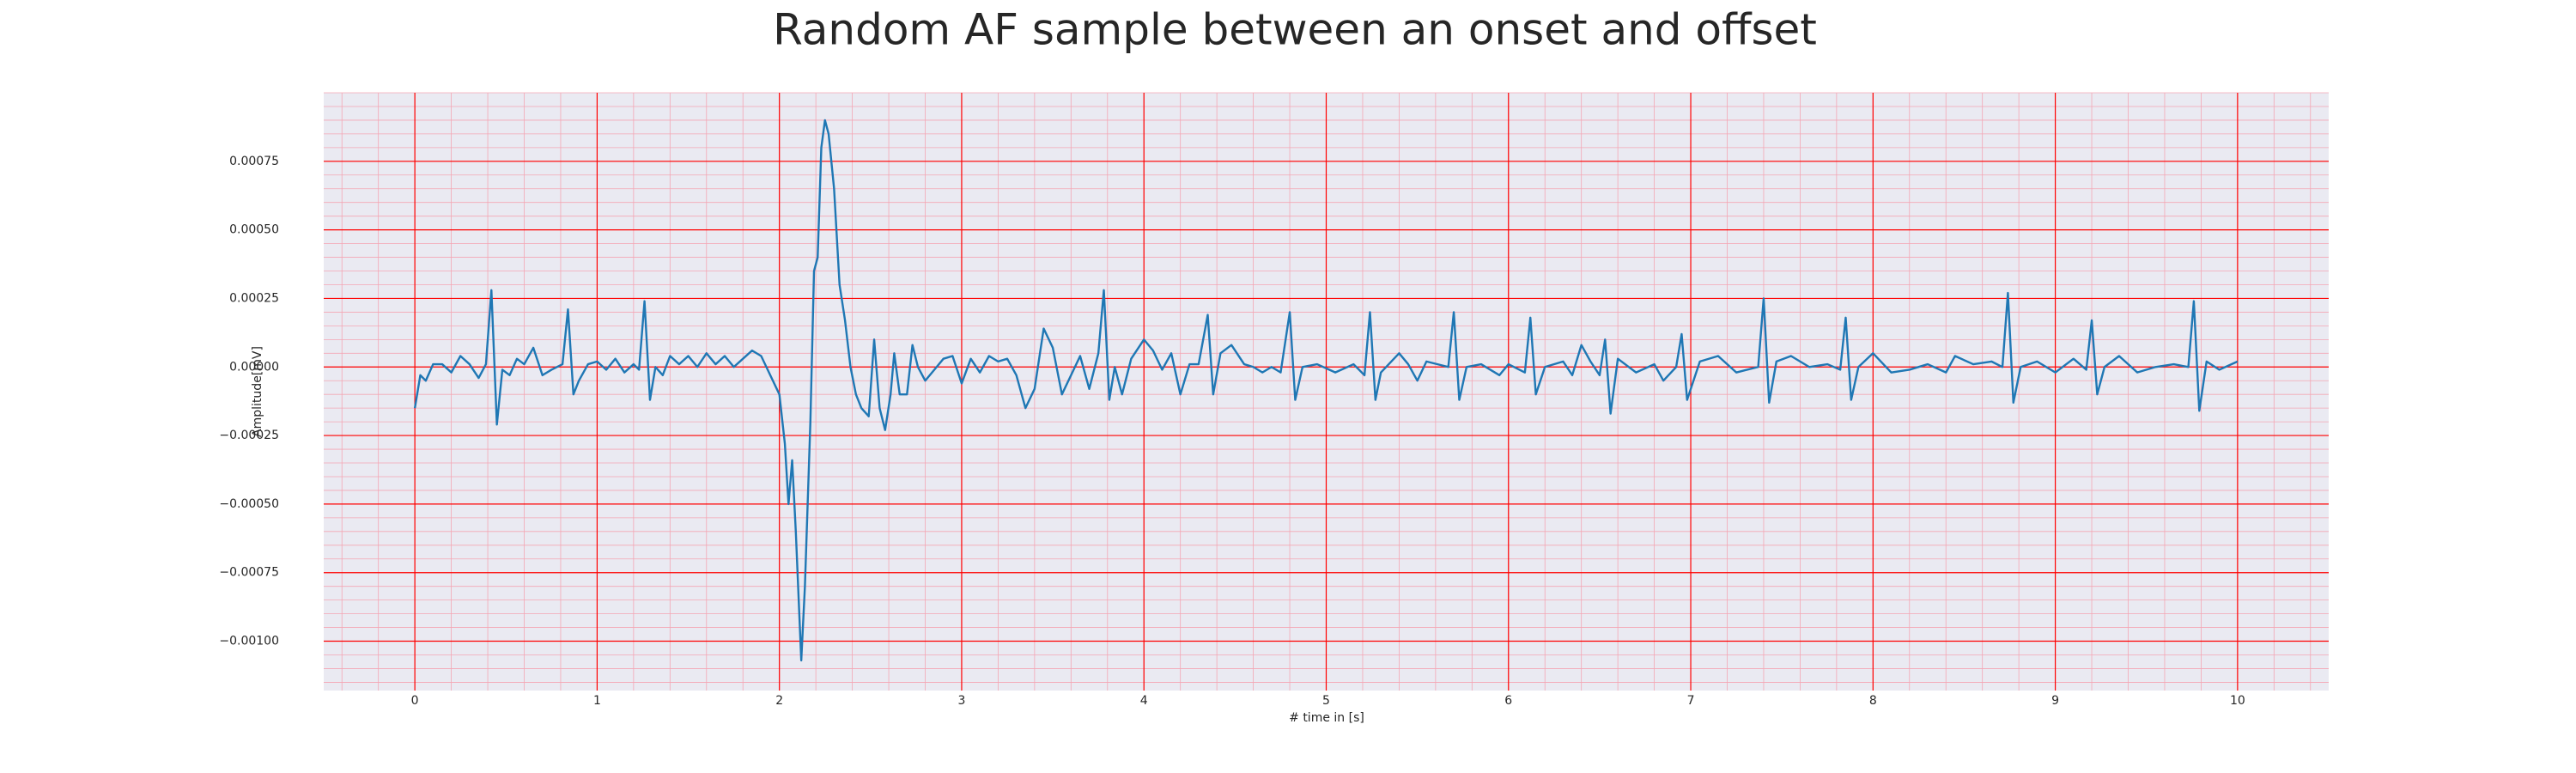  I want to click on x-tick-label: 4, so click(1144, 701).